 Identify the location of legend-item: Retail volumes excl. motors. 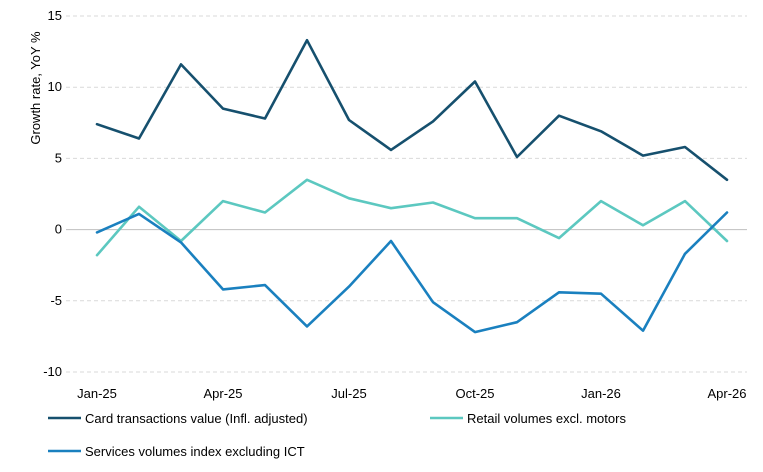
(528, 418).